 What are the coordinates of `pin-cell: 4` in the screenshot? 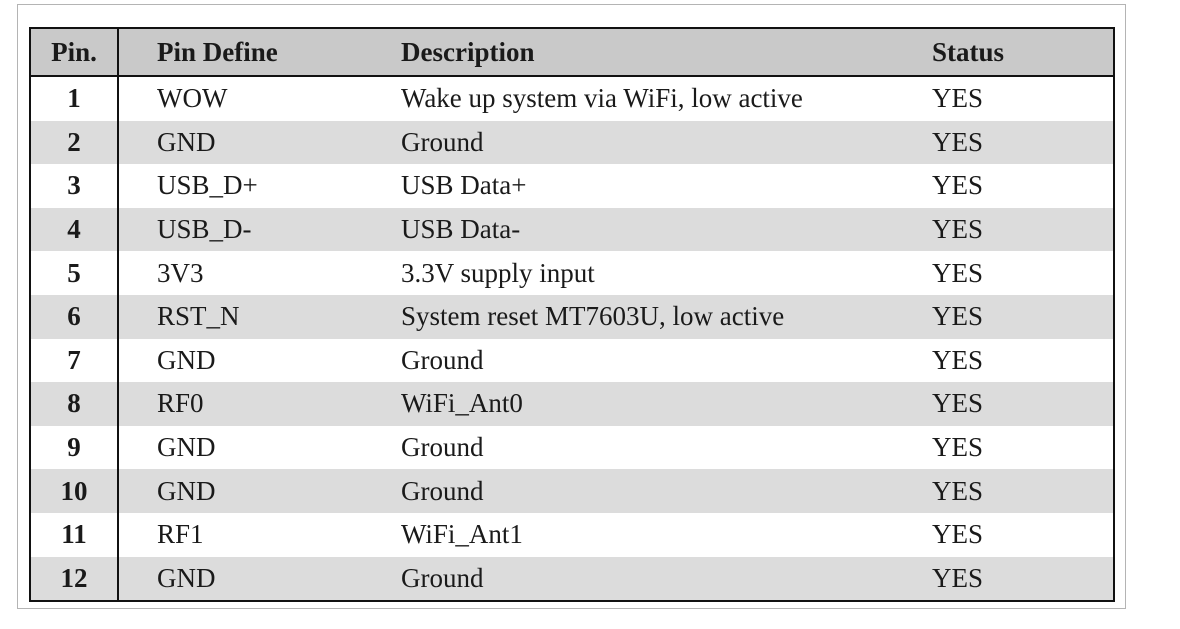 It's located at (74, 229).